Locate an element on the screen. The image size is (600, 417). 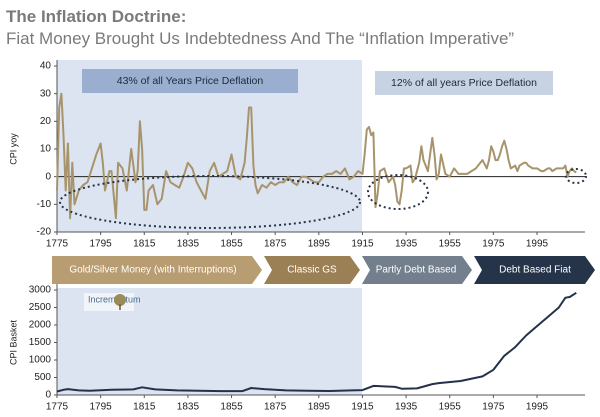
y-tick-label: -20 is located at coordinates (44, 232).